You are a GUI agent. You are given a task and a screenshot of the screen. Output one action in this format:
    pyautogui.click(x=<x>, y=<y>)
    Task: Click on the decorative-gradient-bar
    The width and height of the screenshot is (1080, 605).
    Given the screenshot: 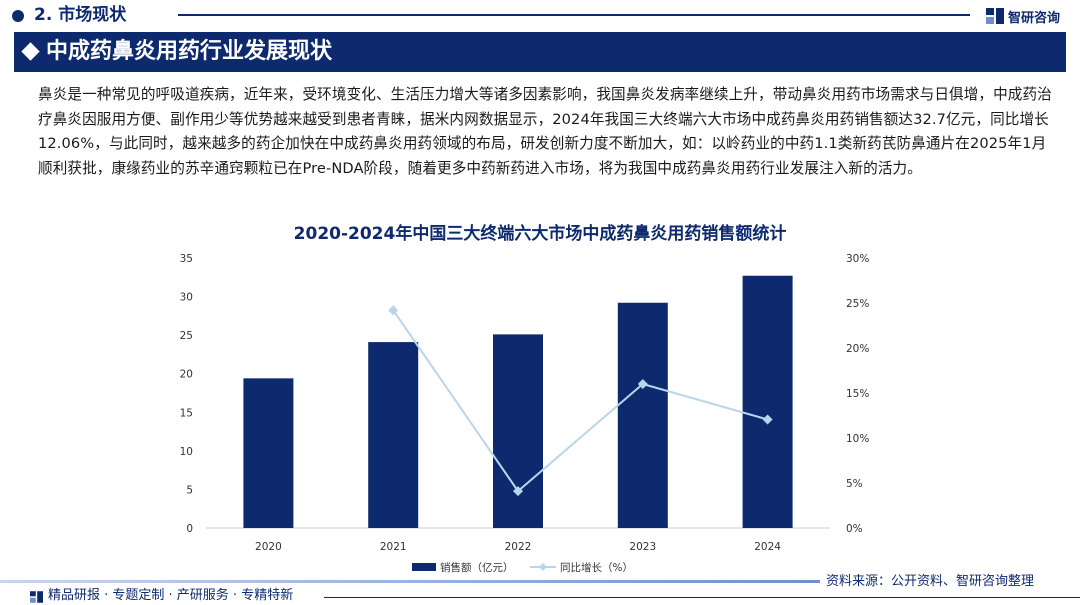 What is the action you would take?
    pyautogui.click(x=410, y=581)
    